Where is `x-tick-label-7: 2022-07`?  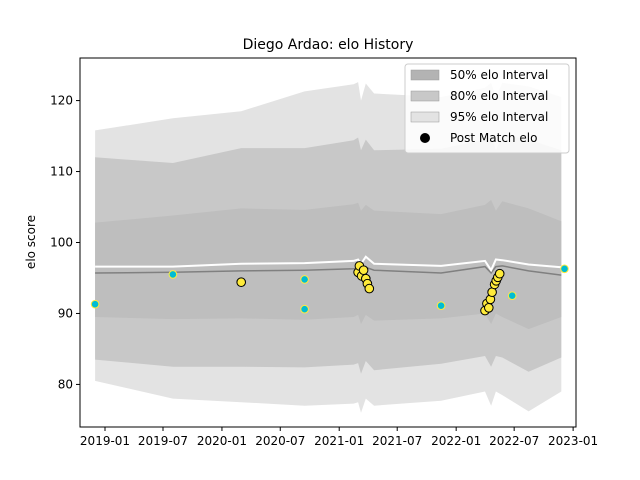
x-tick-label-7: 2022-07 is located at coordinates (514, 441).